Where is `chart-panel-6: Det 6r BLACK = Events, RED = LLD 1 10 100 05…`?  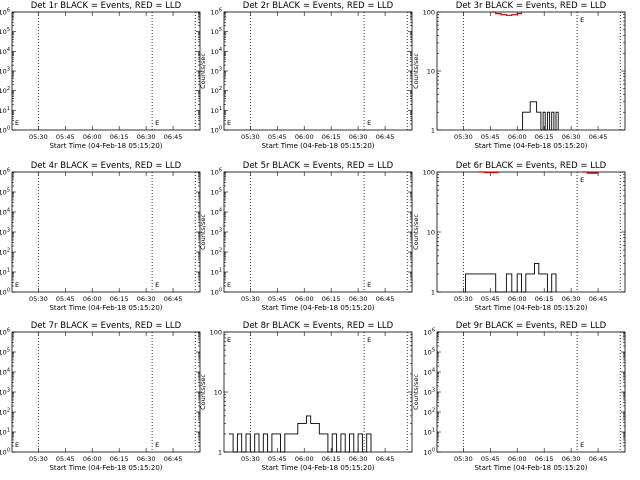
chart-panel-6: Det 6r BLACK = Events, RED = LLD 1 10 100 05… is located at coordinates (519, 236).